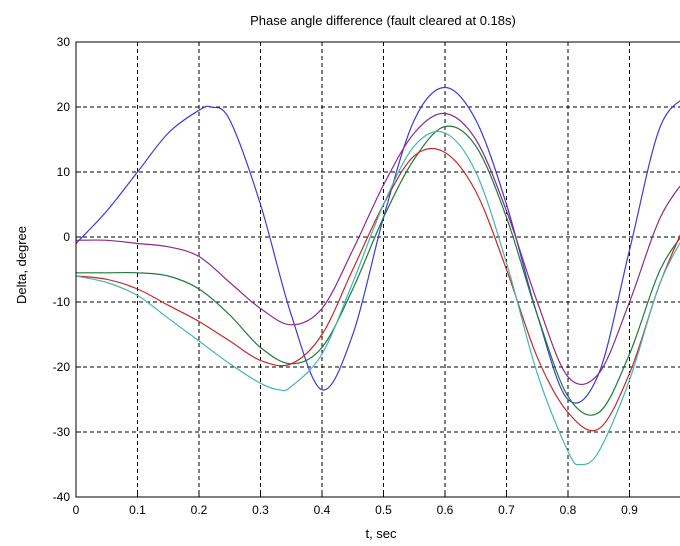  Describe the element at coordinates (199, 510) in the screenshot. I see `x-tick-label: 0.2` at that location.